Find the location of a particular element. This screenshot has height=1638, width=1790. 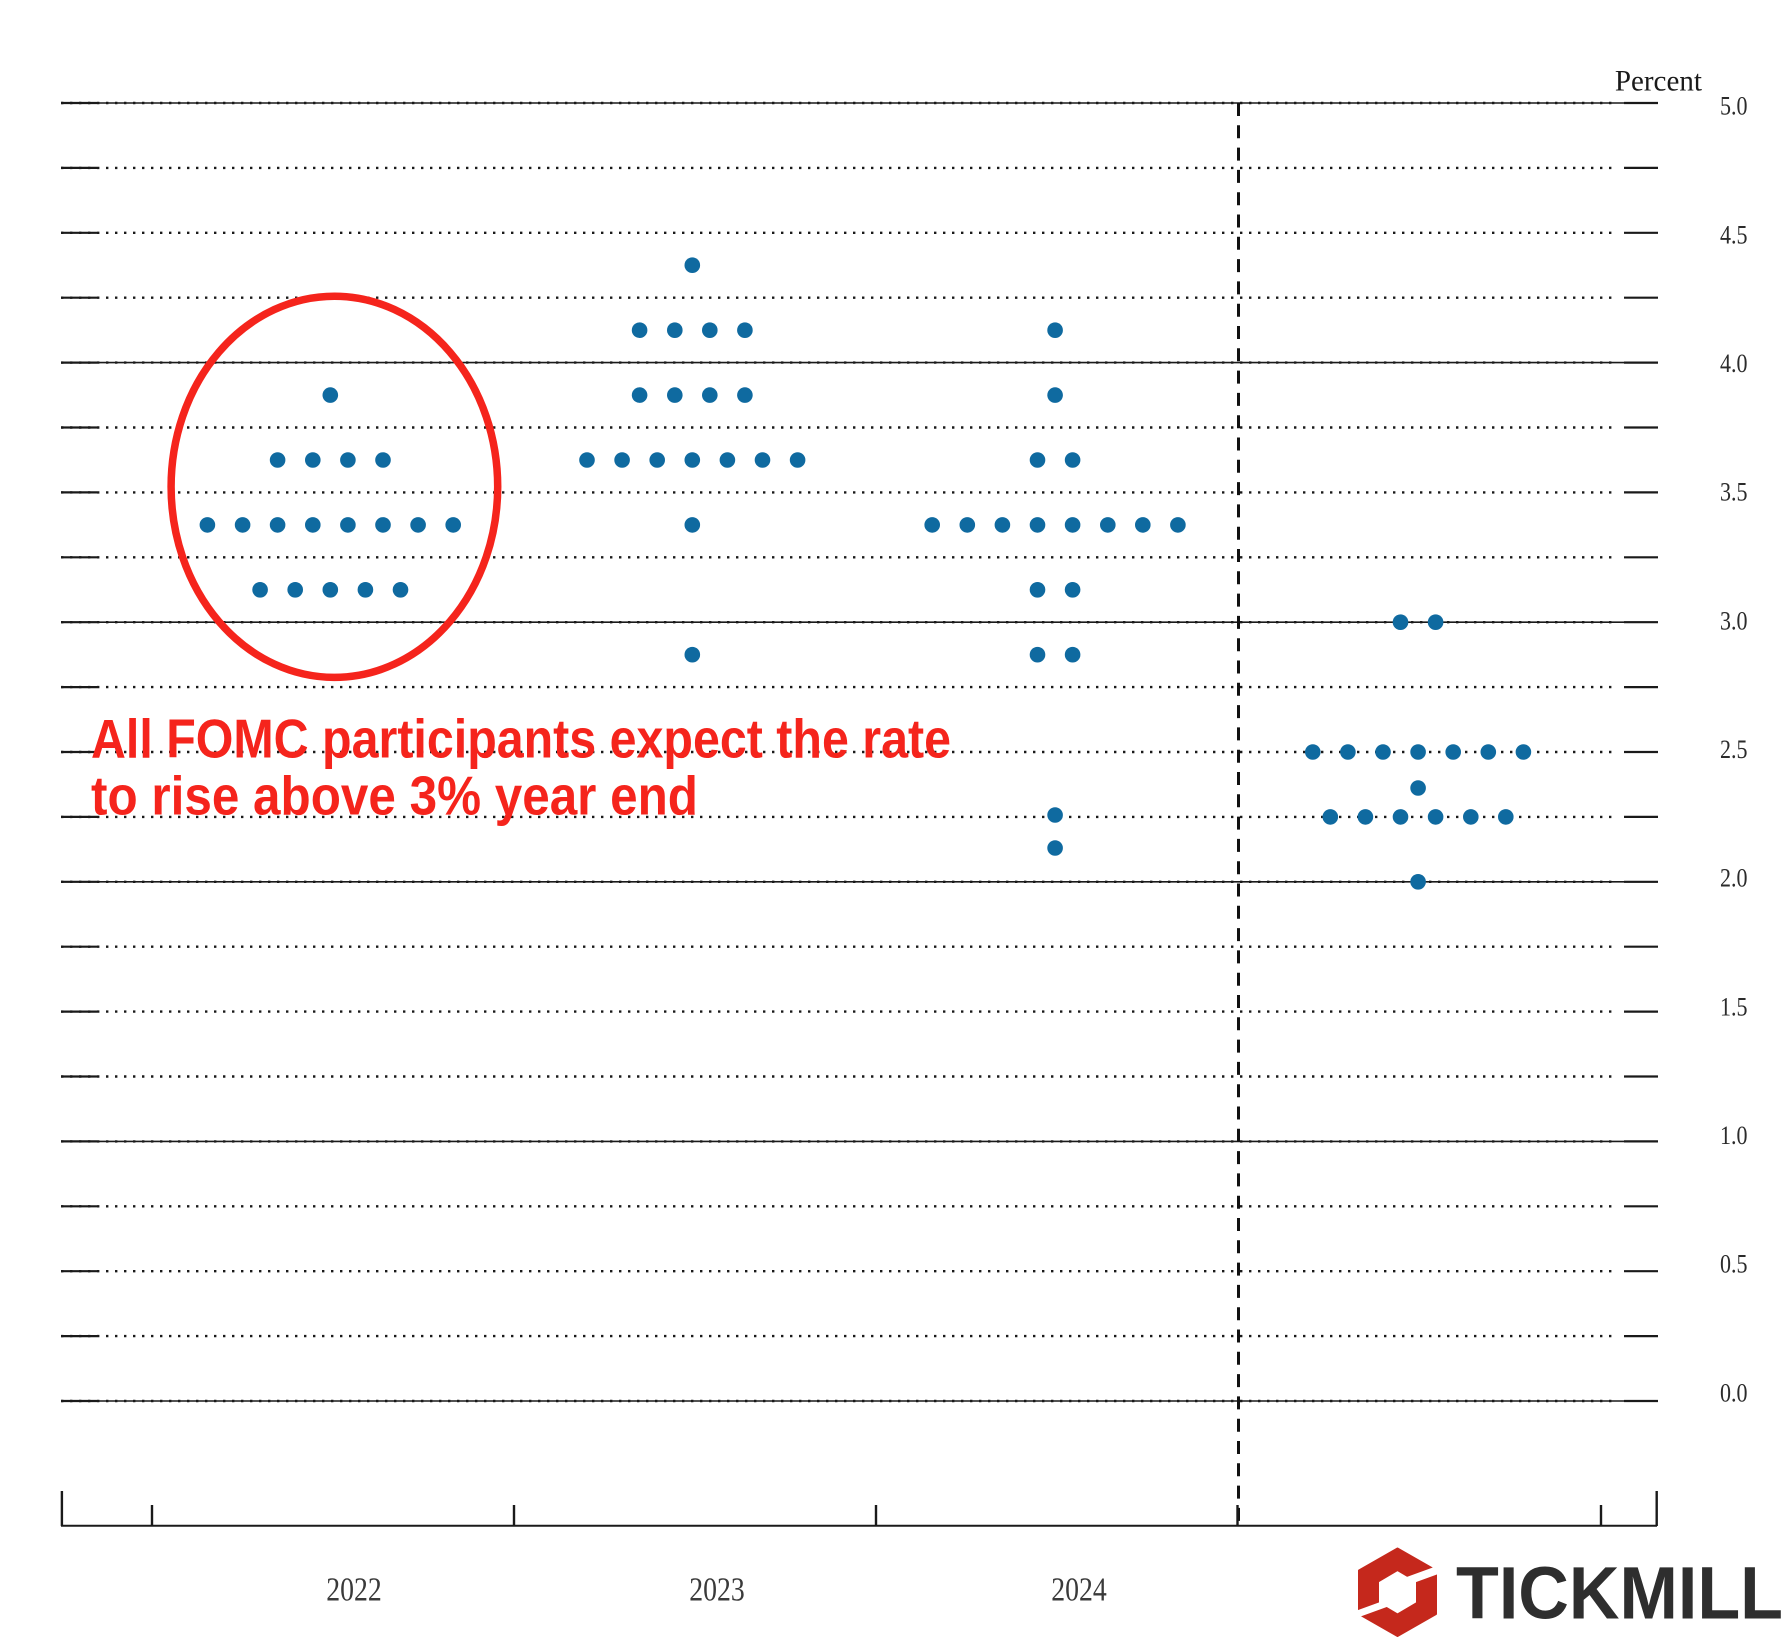

svg-text: Percent is located at coordinates (1659, 81).